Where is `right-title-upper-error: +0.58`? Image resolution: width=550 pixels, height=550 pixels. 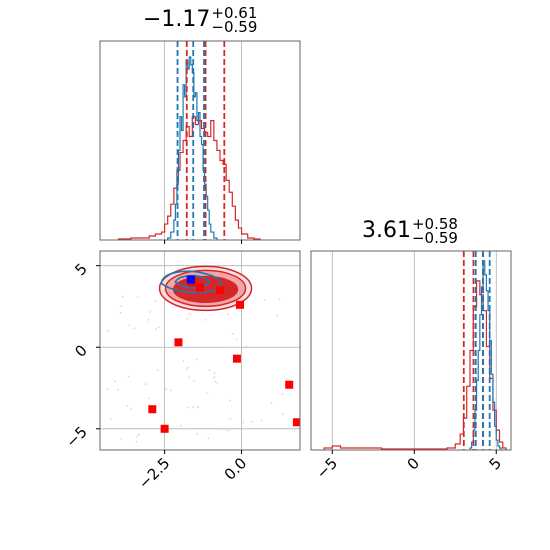 right-title-upper-error: +0.58 is located at coordinates (434, 224).